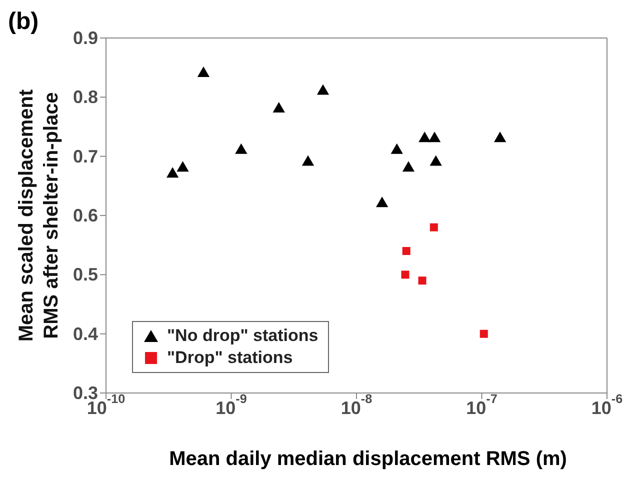  What do you see at coordinates (231, 405) in the screenshot?
I see `x-tick-label: 10$^{-9}$` at bounding box center [231, 405].